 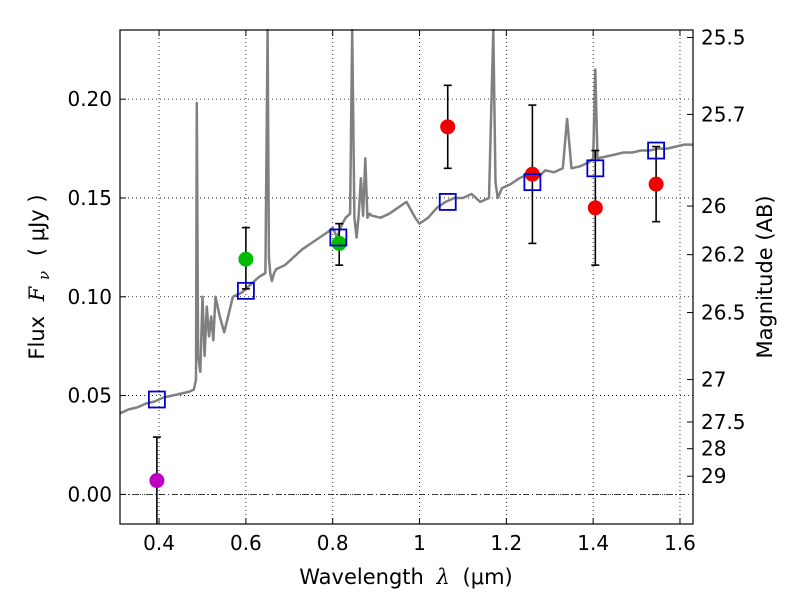 What do you see at coordinates (89, 99) in the screenshot?
I see `y-tick-label-4: 0.20` at bounding box center [89, 99].